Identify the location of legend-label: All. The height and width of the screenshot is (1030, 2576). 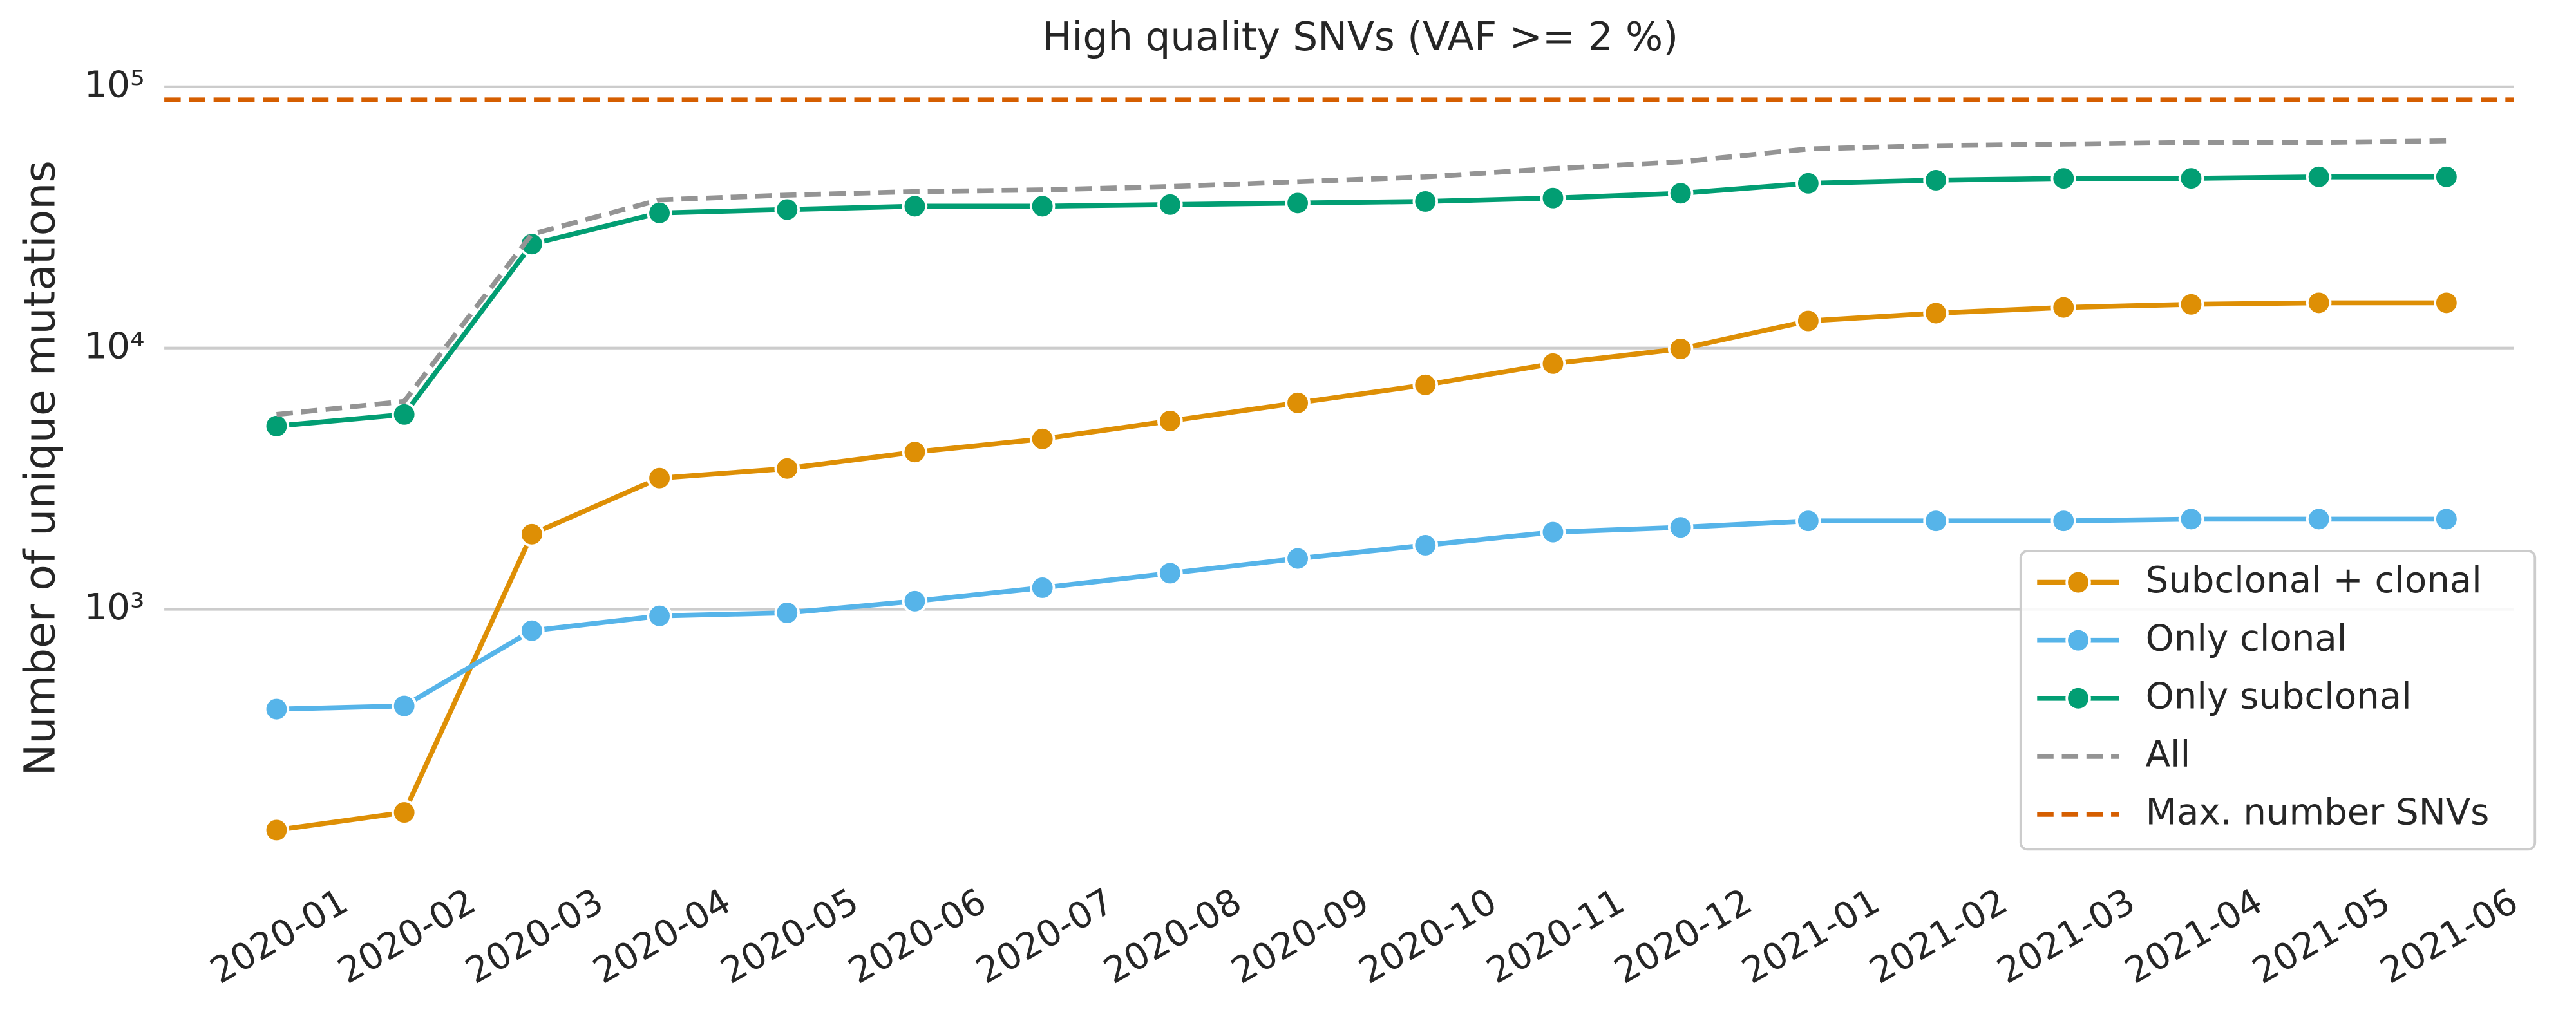
(2168, 754).